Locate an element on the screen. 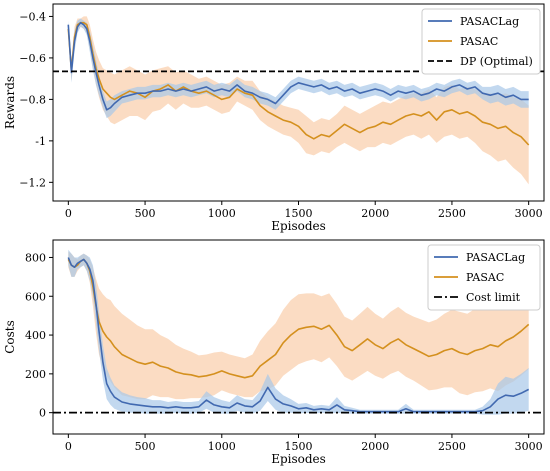  rewards-y-axis-label: Rewards is located at coordinates (10, 102).